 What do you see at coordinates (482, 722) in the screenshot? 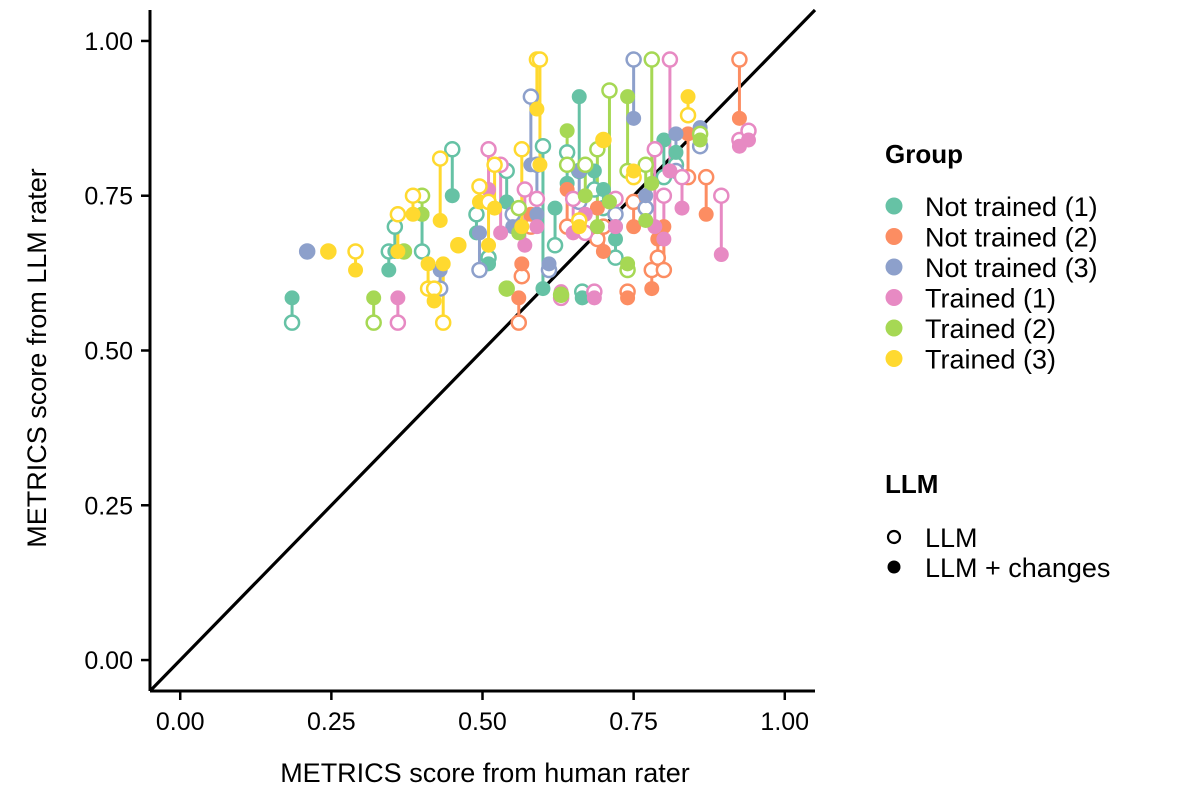
I see `x-tick-label: 0.50` at bounding box center [482, 722].